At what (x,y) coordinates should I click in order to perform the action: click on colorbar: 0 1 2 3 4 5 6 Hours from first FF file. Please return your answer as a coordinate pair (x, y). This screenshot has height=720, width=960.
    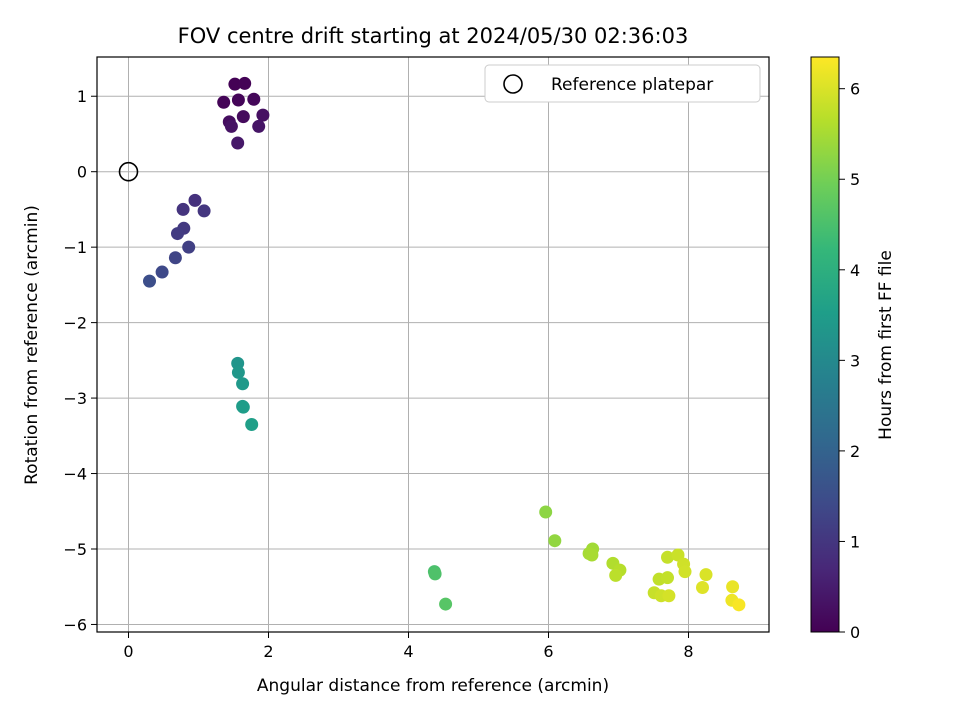
    Looking at the image, I should click on (853, 349).